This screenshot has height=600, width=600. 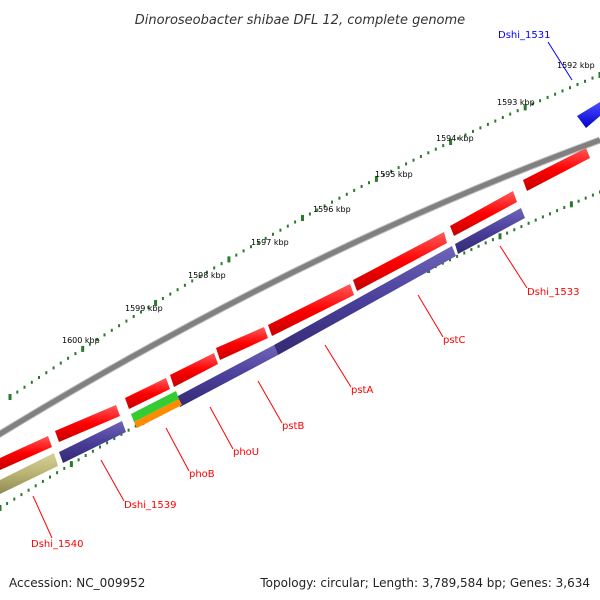 I want to click on gene-phoB-bottom, so click(x=158, y=413).